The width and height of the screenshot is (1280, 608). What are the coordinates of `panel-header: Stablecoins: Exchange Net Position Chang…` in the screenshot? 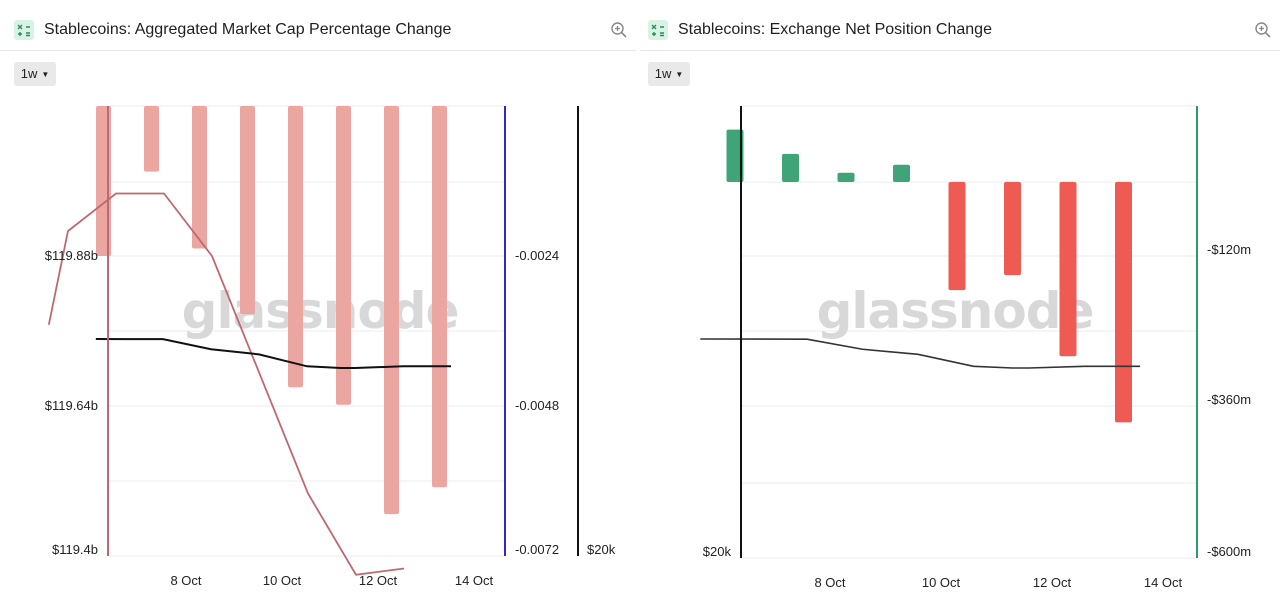 It's located at (960, 30).